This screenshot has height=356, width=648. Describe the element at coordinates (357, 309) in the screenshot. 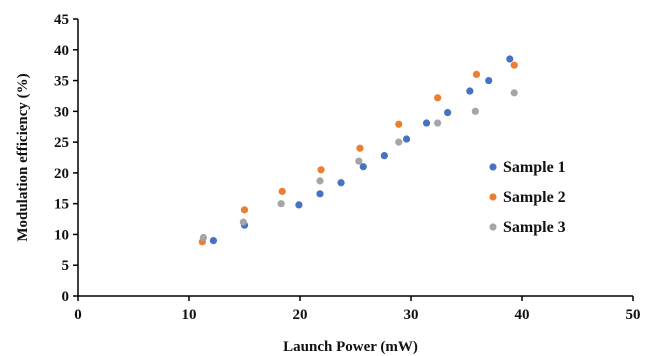

I see `x-ticks: 0 10 20 30 40 50` at that location.